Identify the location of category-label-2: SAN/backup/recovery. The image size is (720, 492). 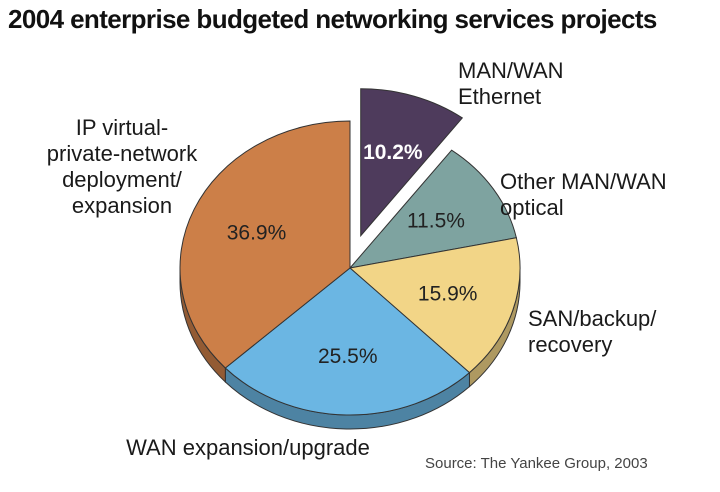
(592, 331).